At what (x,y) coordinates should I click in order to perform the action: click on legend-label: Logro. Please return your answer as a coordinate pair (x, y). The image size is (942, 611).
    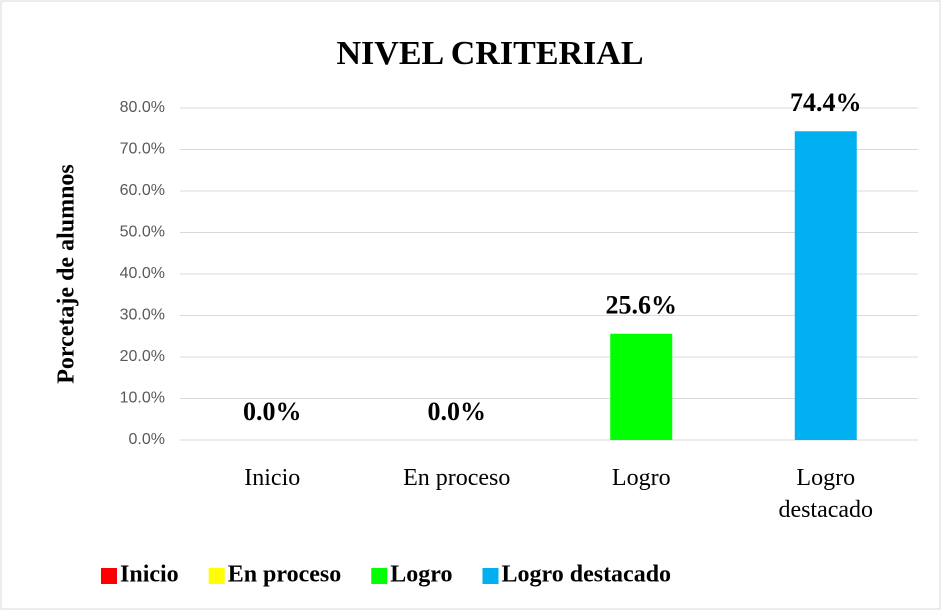
    Looking at the image, I should click on (421, 575).